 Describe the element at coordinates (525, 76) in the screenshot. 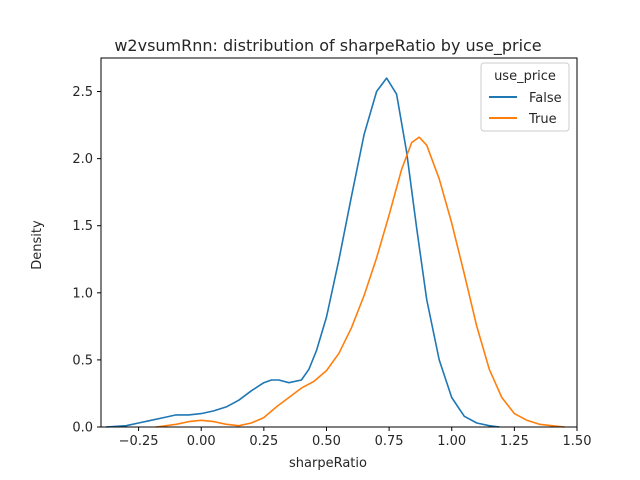

I see `legend-title: use_price` at that location.